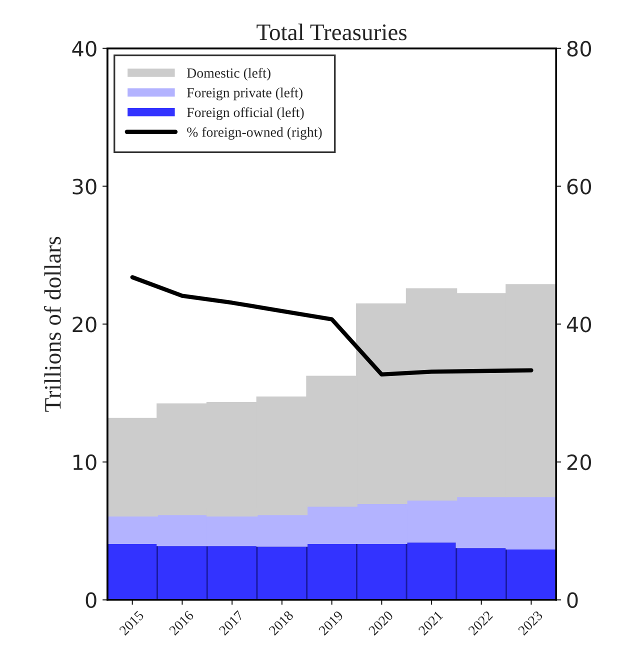 This screenshot has height=645, width=632. Describe the element at coordinates (52, 324) in the screenshot. I see `y-axis-title: Trillions of dollars` at that location.